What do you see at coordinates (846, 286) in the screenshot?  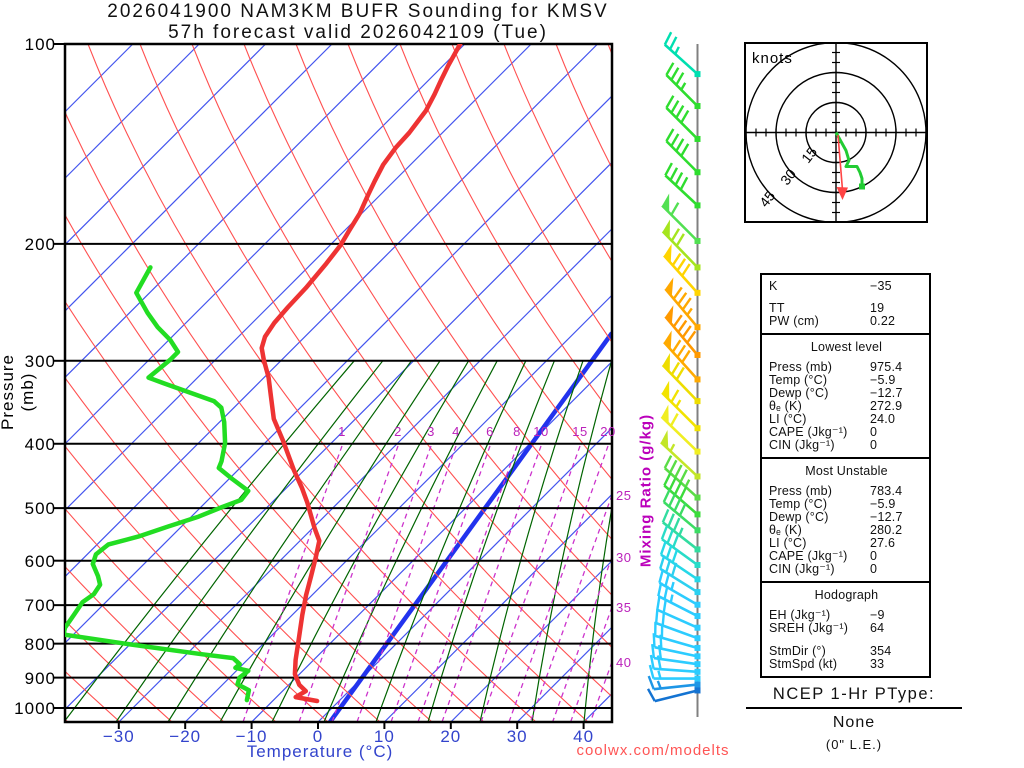 I see `stats-row: K −35` at bounding box center [846, 286].